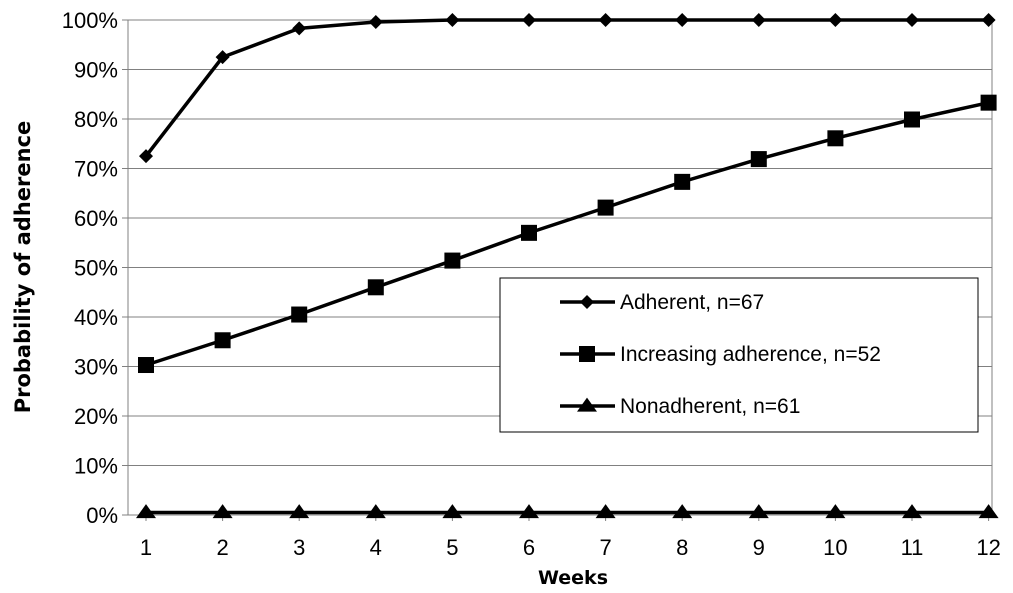 This screenshot has width=1013, height=593. What do you see at coordinates (96, 218) in the screenshot?
I see `y-tick-label: 60%` at bounding box center [96, 218].